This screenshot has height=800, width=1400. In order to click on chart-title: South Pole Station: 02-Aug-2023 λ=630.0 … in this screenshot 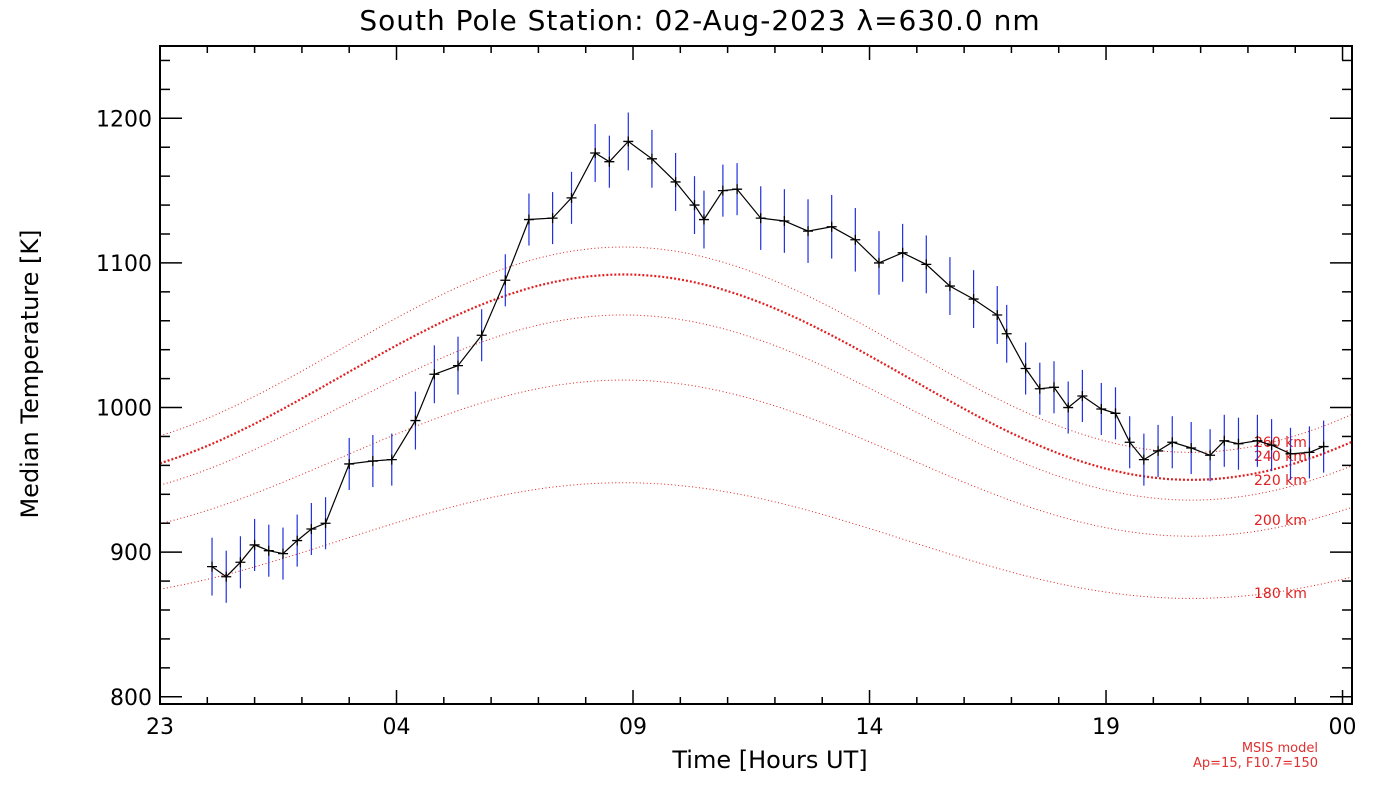, I will do `click(700, 20)`.